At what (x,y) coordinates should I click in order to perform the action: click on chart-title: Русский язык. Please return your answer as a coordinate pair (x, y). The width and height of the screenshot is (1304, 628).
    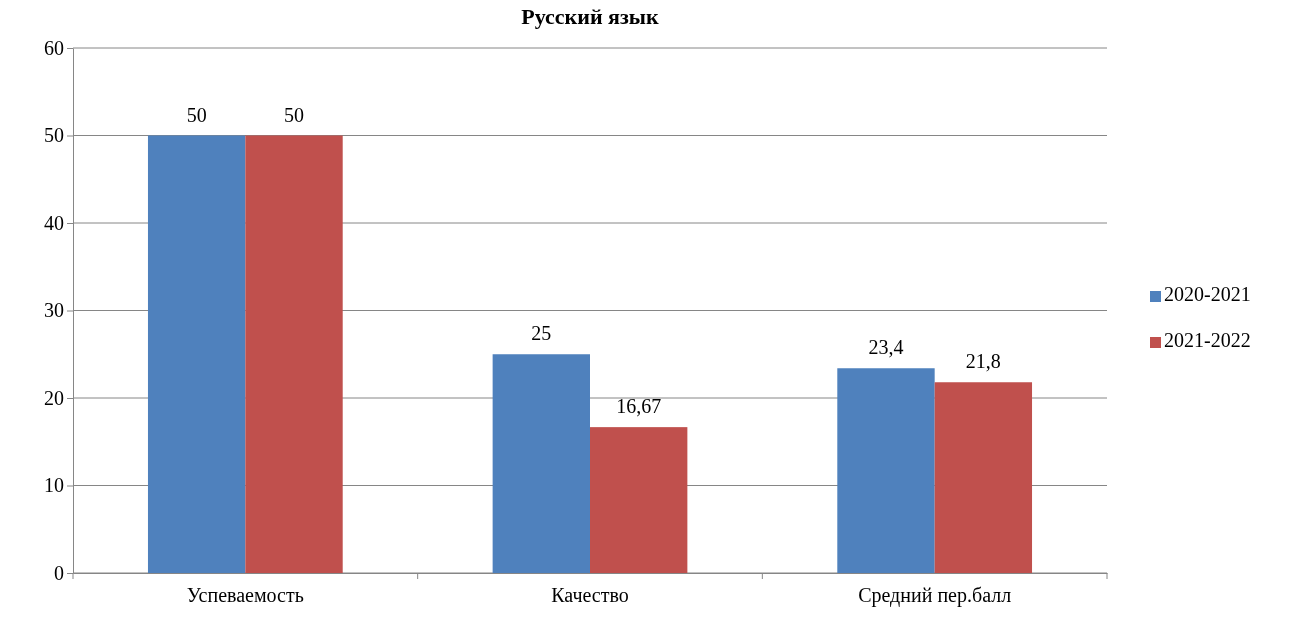
    Looking at the image, I should click on (590, 16).